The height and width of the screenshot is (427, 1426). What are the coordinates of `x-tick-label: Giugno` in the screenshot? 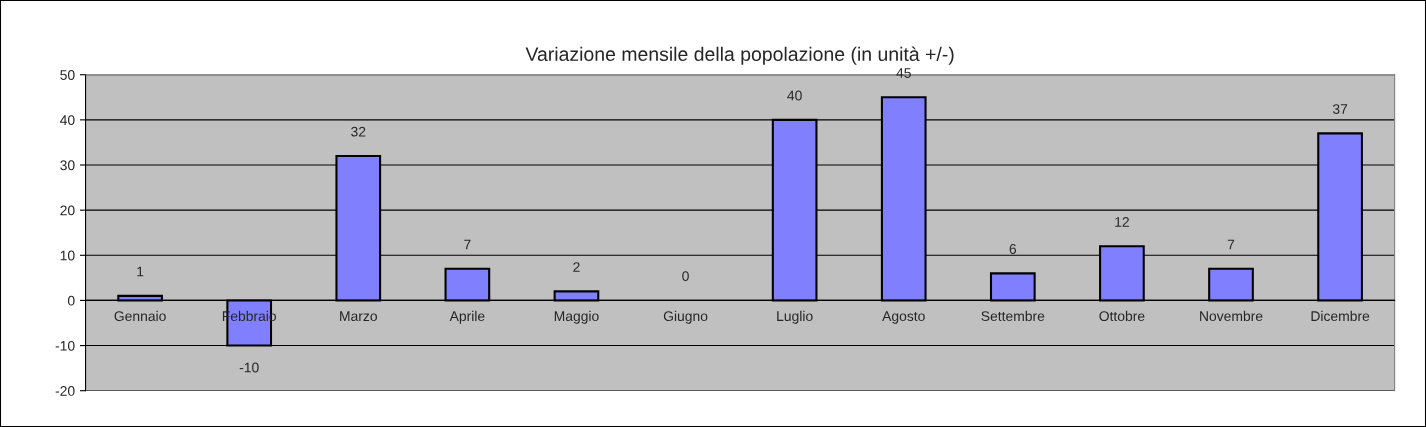 It's located at (685, 317).